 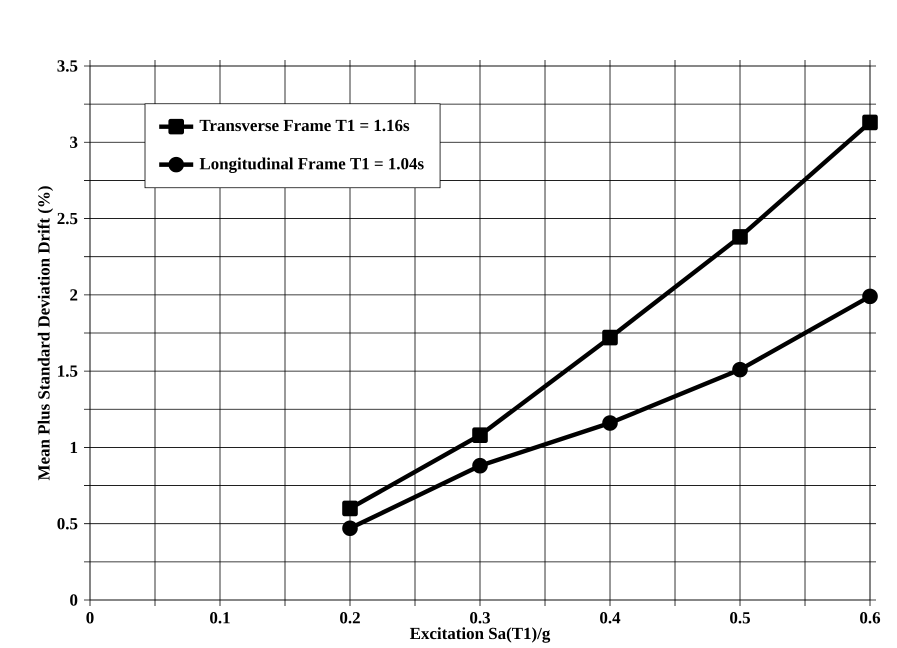 What do you see at coordinates (67, 66) in the screenshot?
I see `y-tick-label: 3.5` at bounding box center [67, 66].